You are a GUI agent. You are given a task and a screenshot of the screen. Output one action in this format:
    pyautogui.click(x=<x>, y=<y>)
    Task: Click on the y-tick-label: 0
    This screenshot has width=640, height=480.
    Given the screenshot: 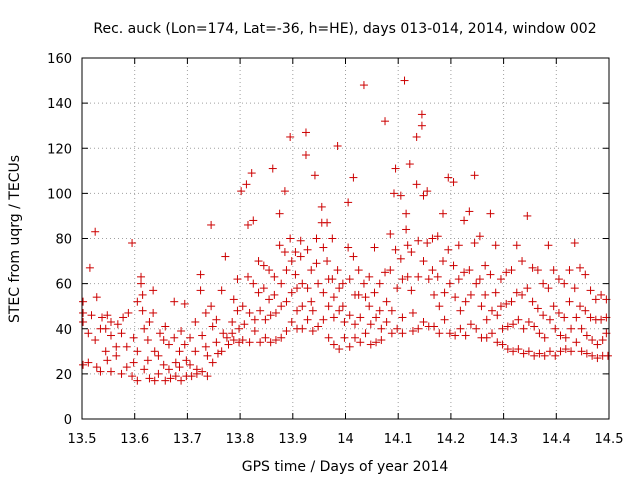 What is the action you would take?
    pyautogui.click(x=68, y=420)
    